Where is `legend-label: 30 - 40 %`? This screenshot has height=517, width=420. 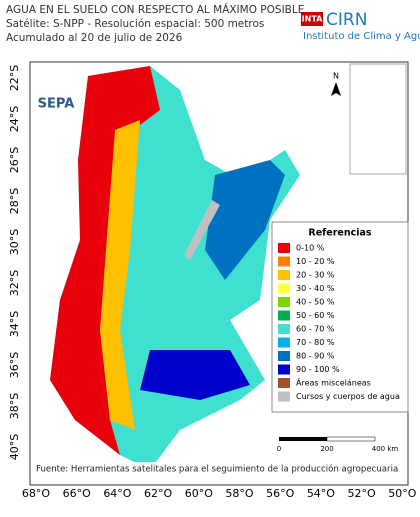 legend-label: 30 - 40 % is located at coordinates (315, 288).